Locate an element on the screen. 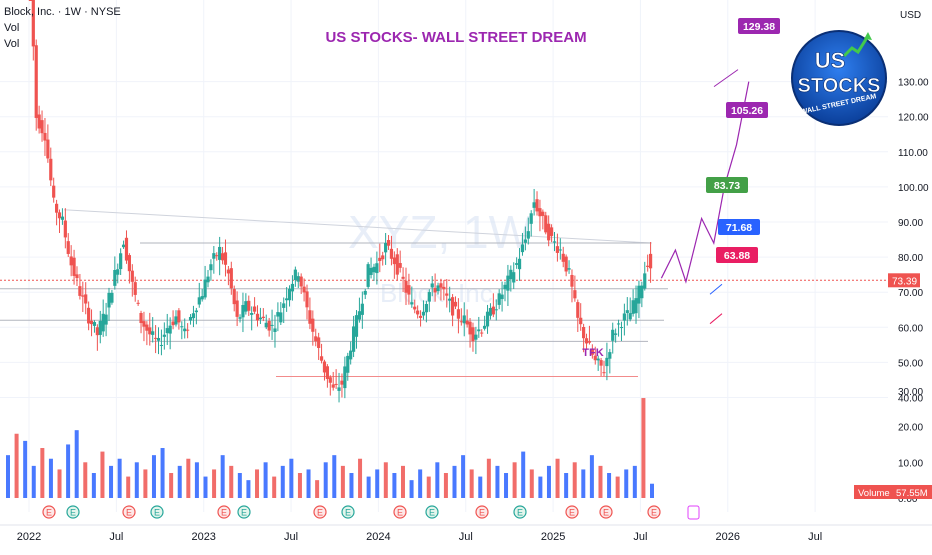 The height and width of the screenshot is (555, 932). price-tick: 120.00 is located at coordinates (913, 118).